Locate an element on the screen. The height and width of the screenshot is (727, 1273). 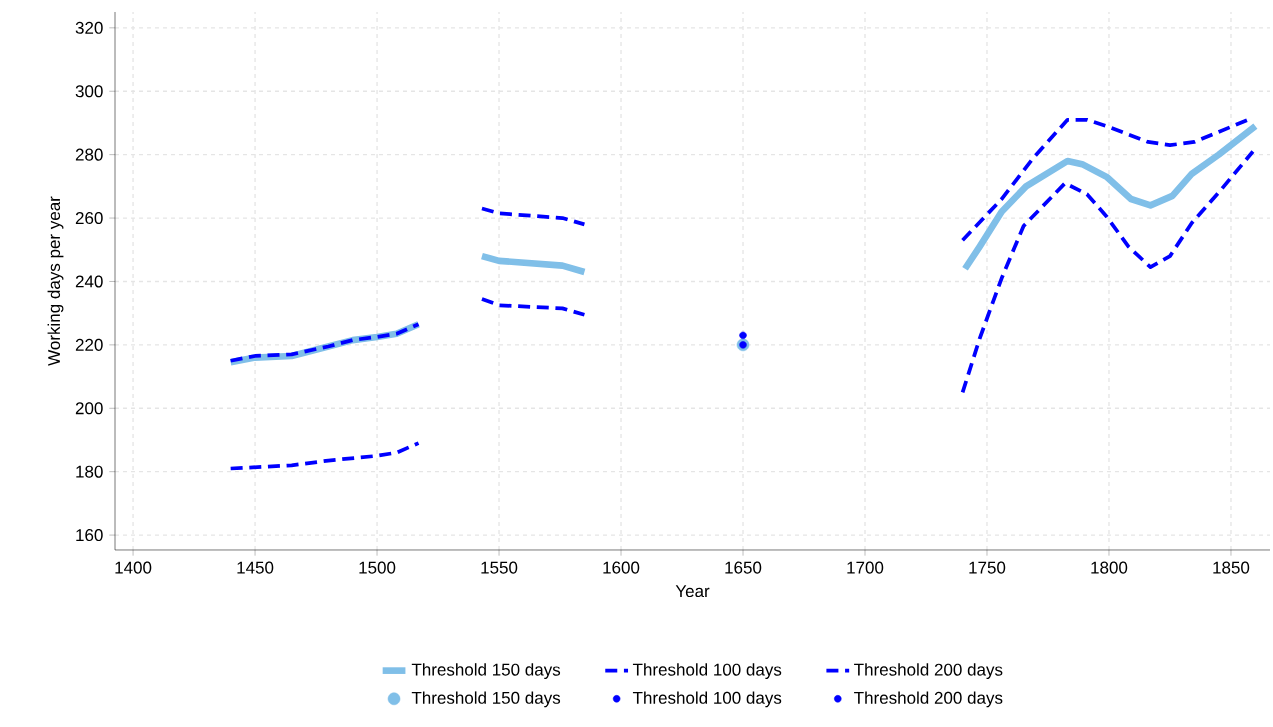
y-tick-label: 280 is located at coordinates (89, 154).